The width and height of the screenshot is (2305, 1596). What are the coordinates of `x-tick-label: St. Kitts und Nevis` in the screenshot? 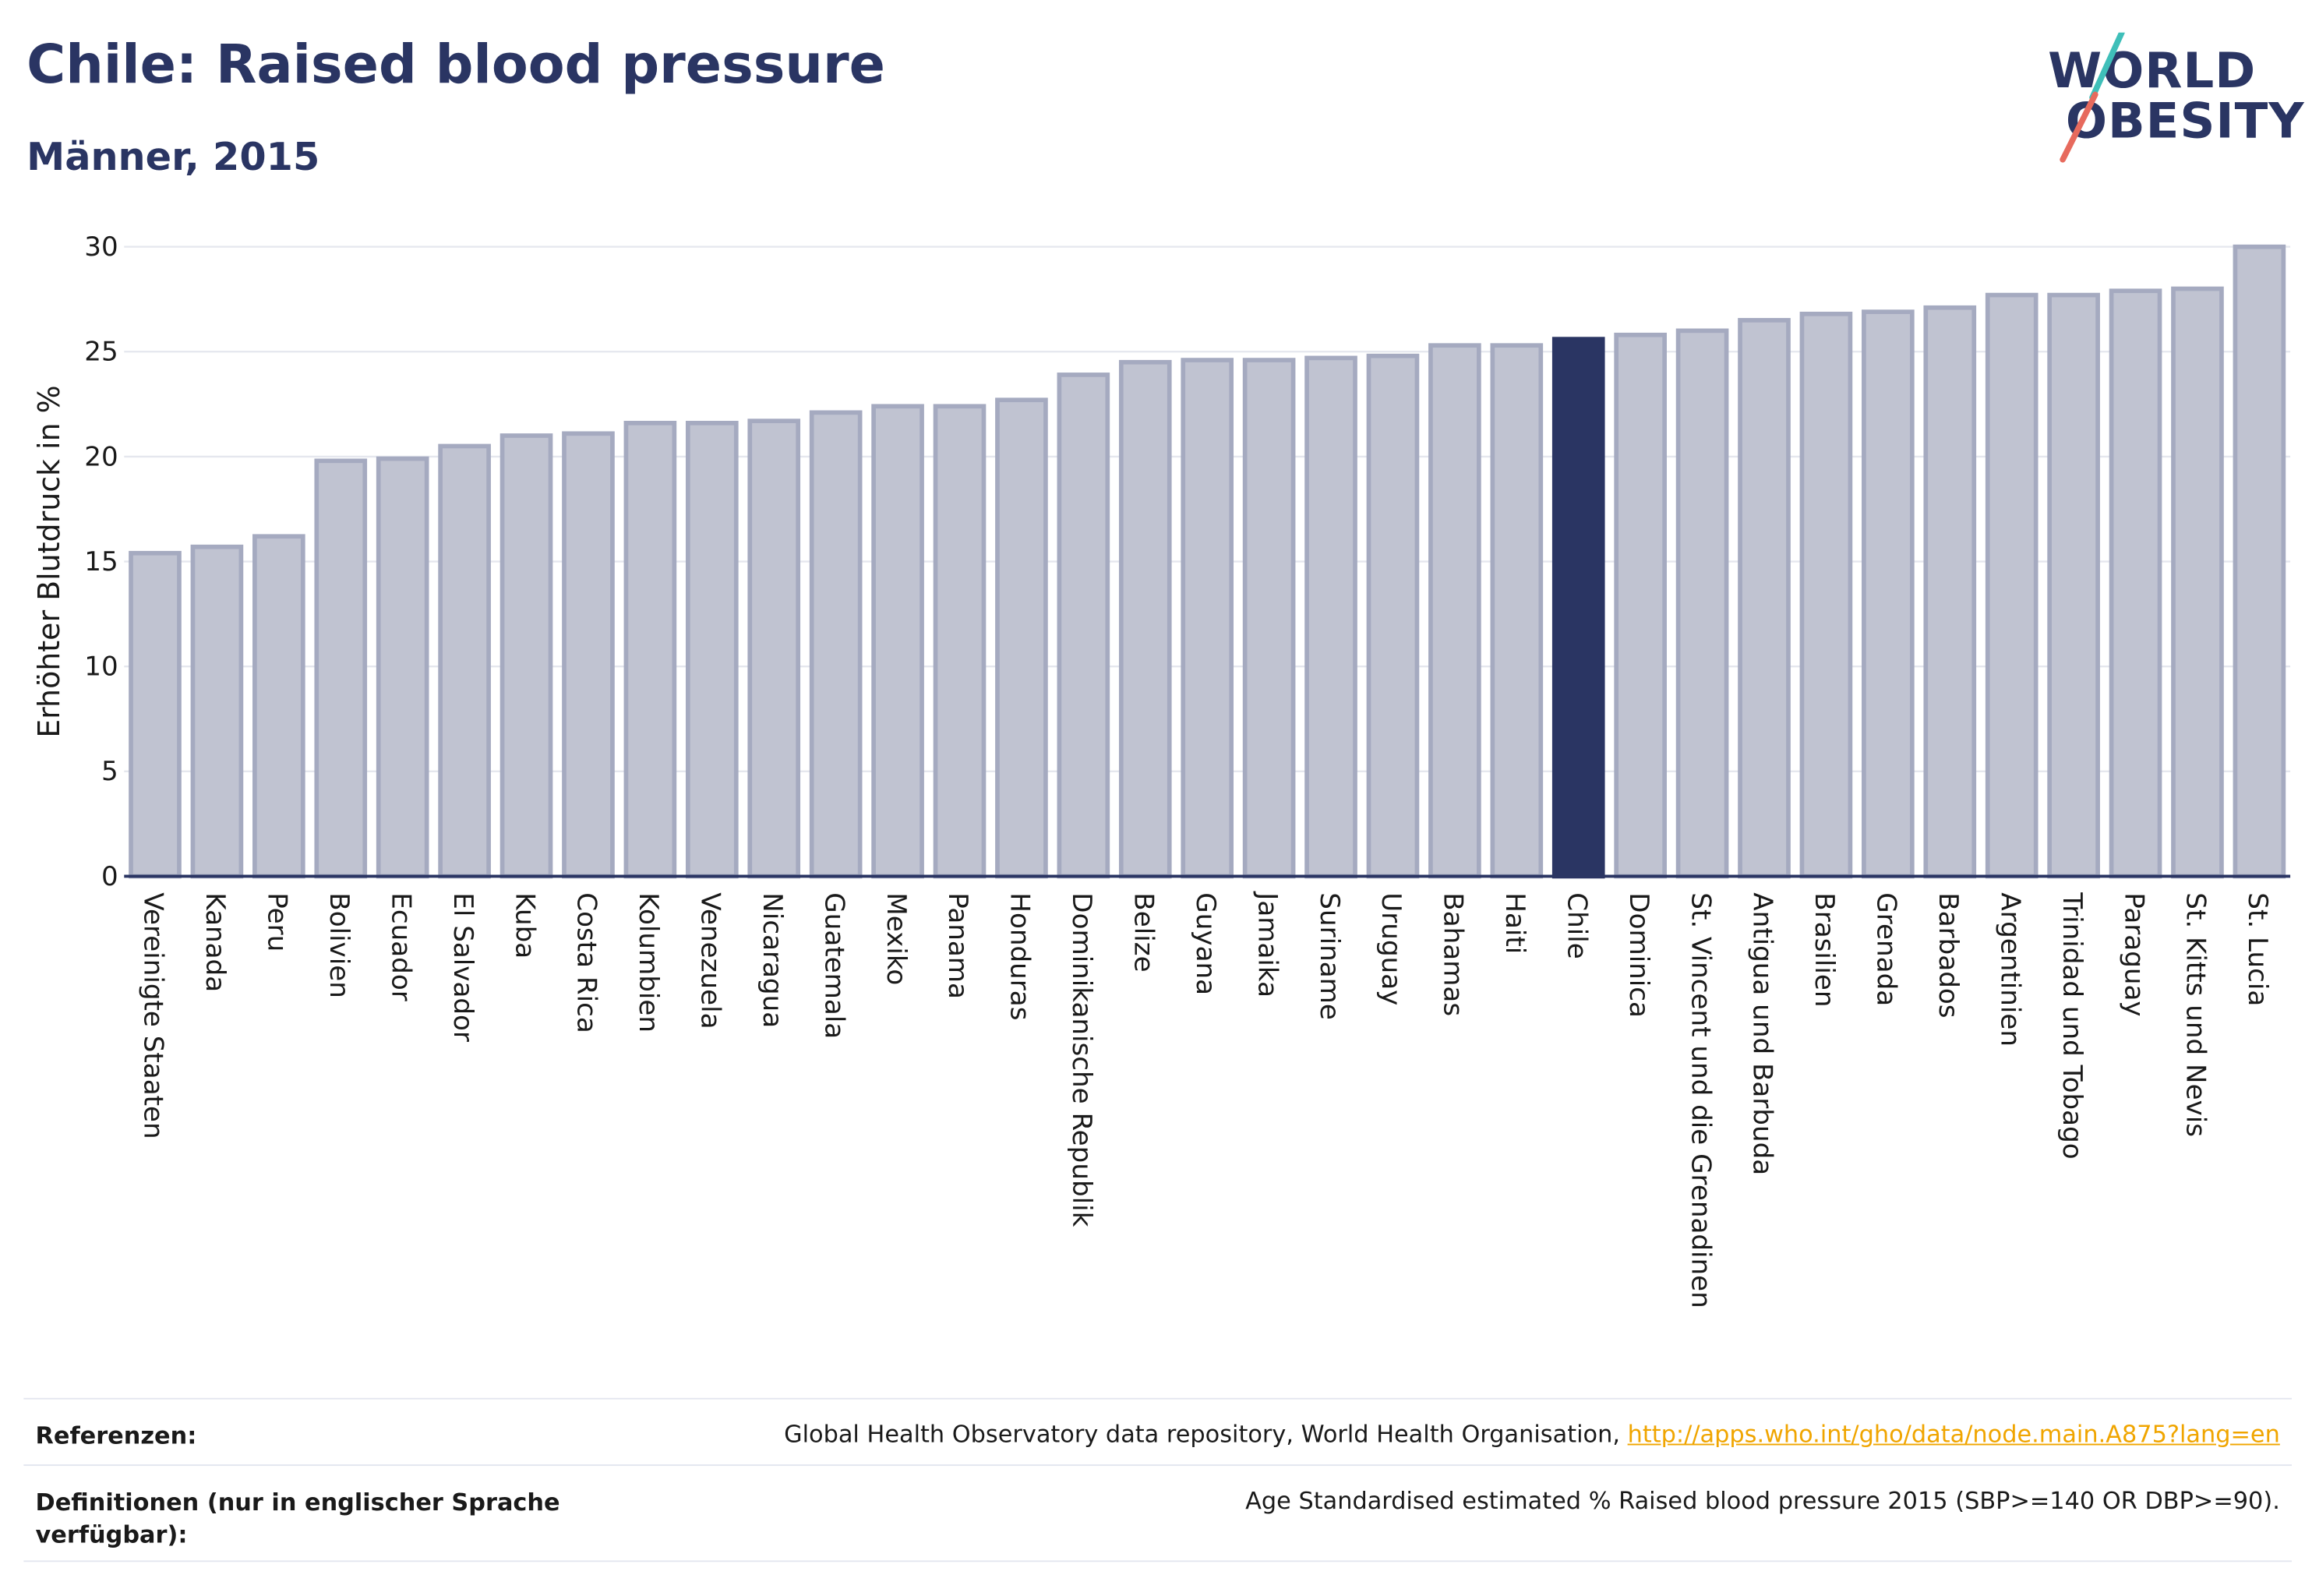 It's located at (2195, 1014).